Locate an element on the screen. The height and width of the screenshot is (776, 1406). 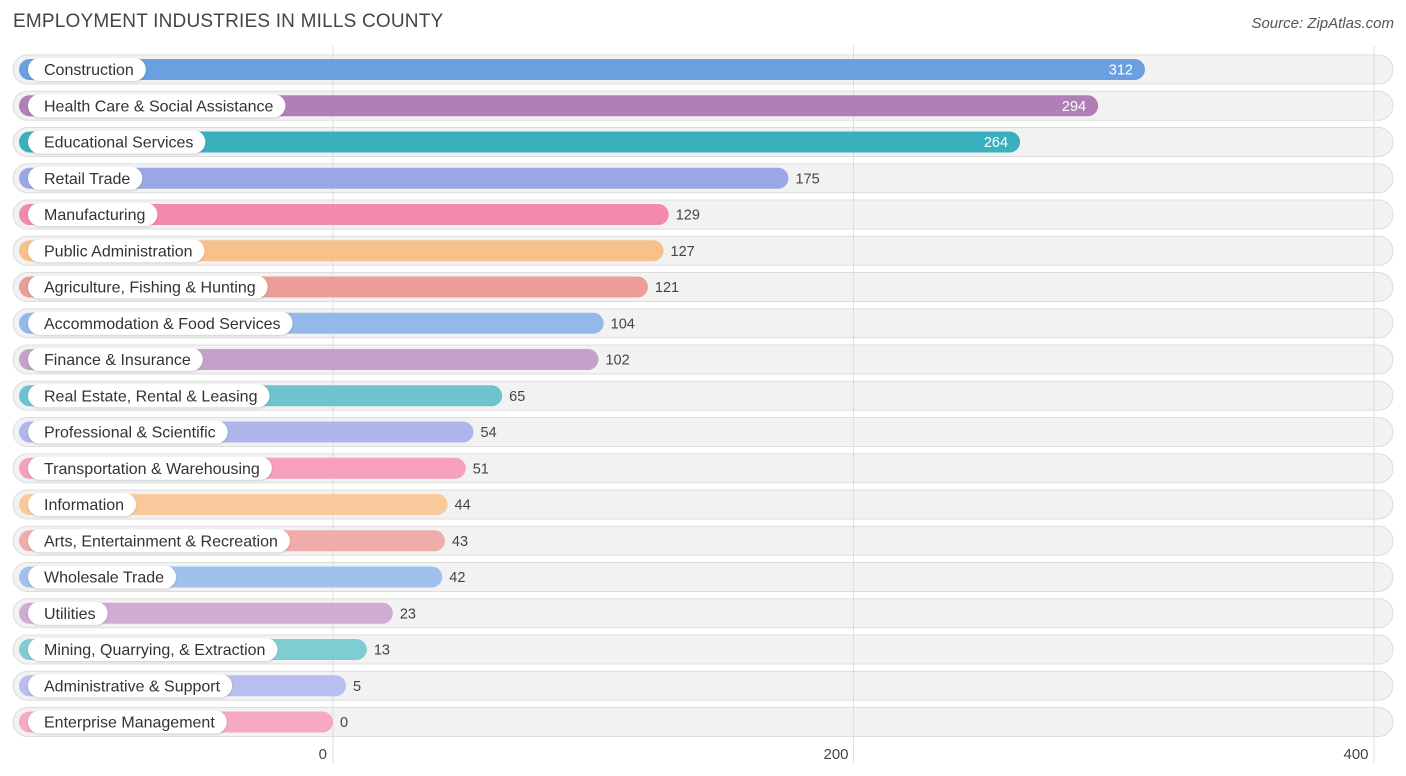
category-label: Transportation & Warehousing is located at coordinates (152, 469).